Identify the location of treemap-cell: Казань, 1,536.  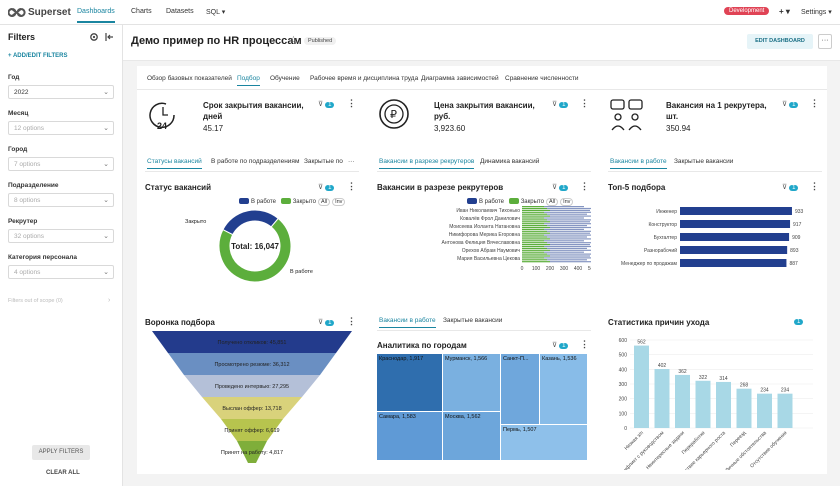
(563, 389).